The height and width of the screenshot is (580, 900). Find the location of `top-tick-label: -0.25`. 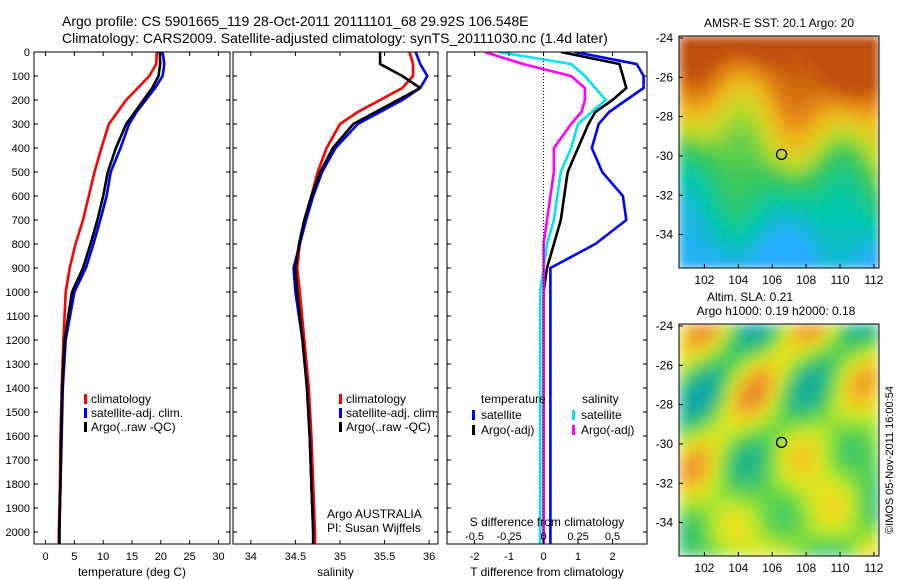

top-tick-label: -0.25 is located at coordinates (509, 537).